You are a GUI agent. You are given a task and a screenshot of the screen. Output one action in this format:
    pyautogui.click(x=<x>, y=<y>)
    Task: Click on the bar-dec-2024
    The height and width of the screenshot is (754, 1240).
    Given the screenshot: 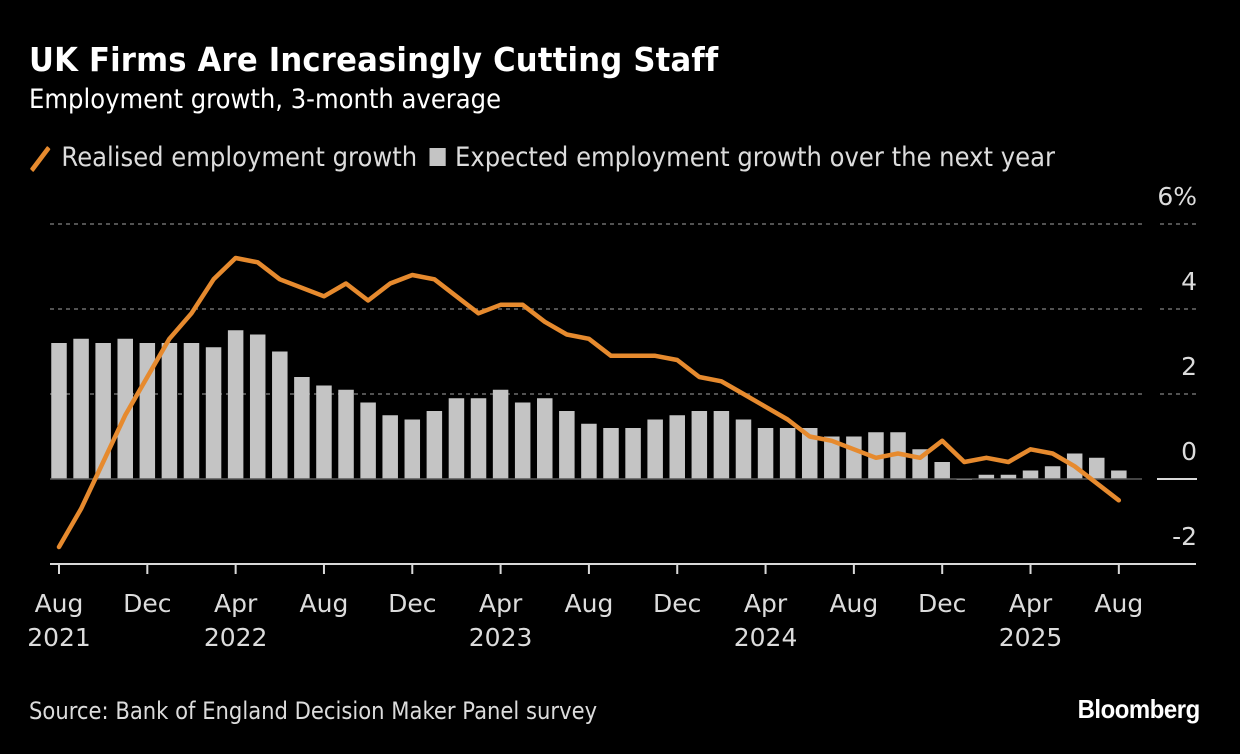 What is the action you would take?
    pyautogui.click(x=942, y=470)
    